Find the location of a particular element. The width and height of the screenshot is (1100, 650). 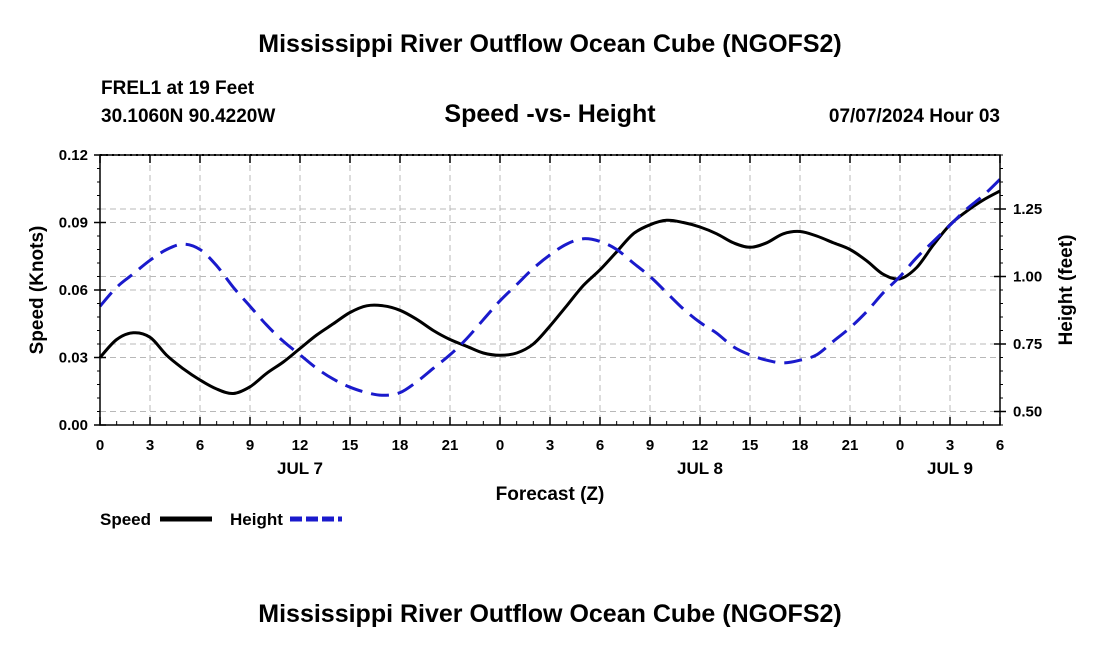

y-right-tick-label: 1.00 is located at coordinates (1027, 277).